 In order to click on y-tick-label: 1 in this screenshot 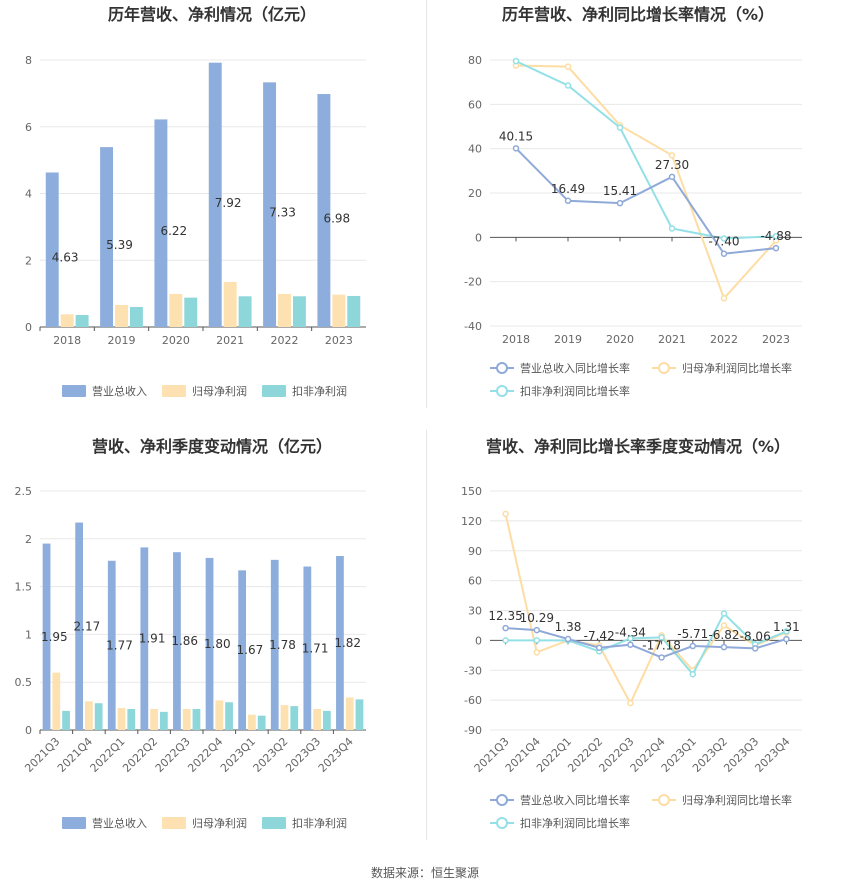, I will do `click(28, 634)`.